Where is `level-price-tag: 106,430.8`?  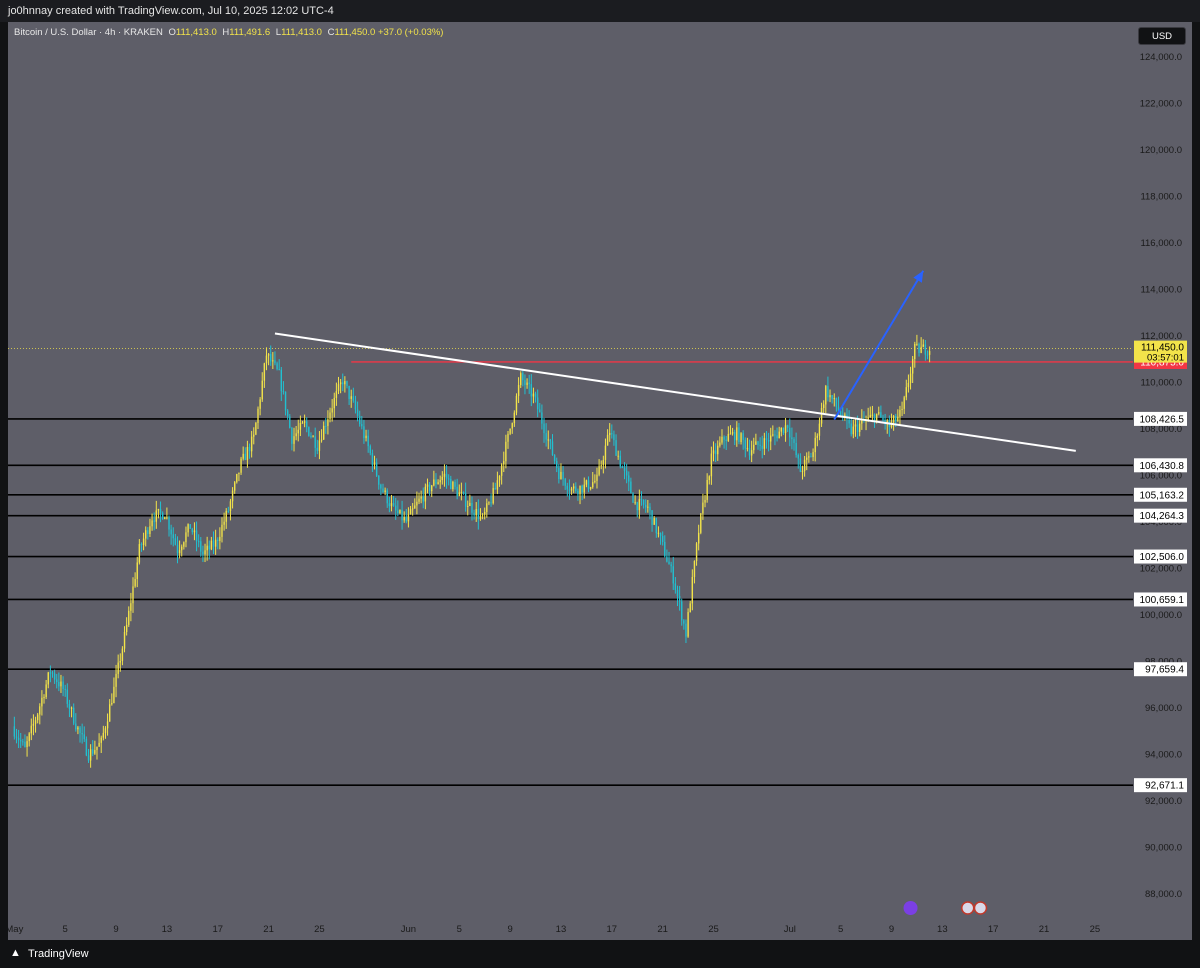 level-price-tag: 106,430.8 is located at coordinates (1162, 466).